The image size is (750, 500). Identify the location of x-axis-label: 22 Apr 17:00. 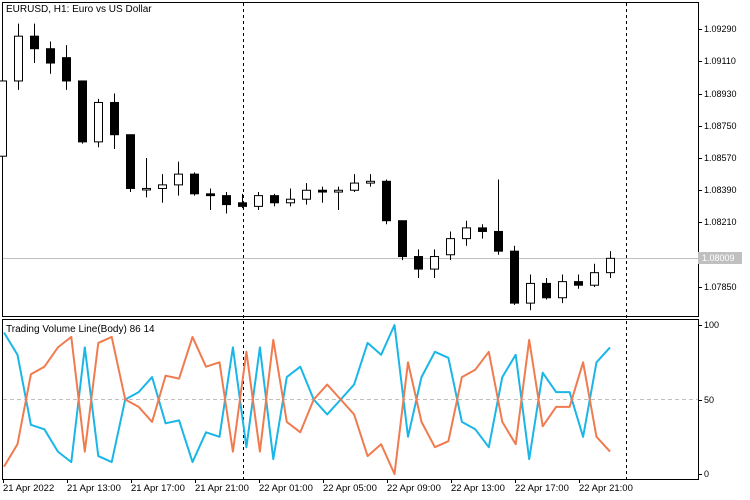
(542, 488).